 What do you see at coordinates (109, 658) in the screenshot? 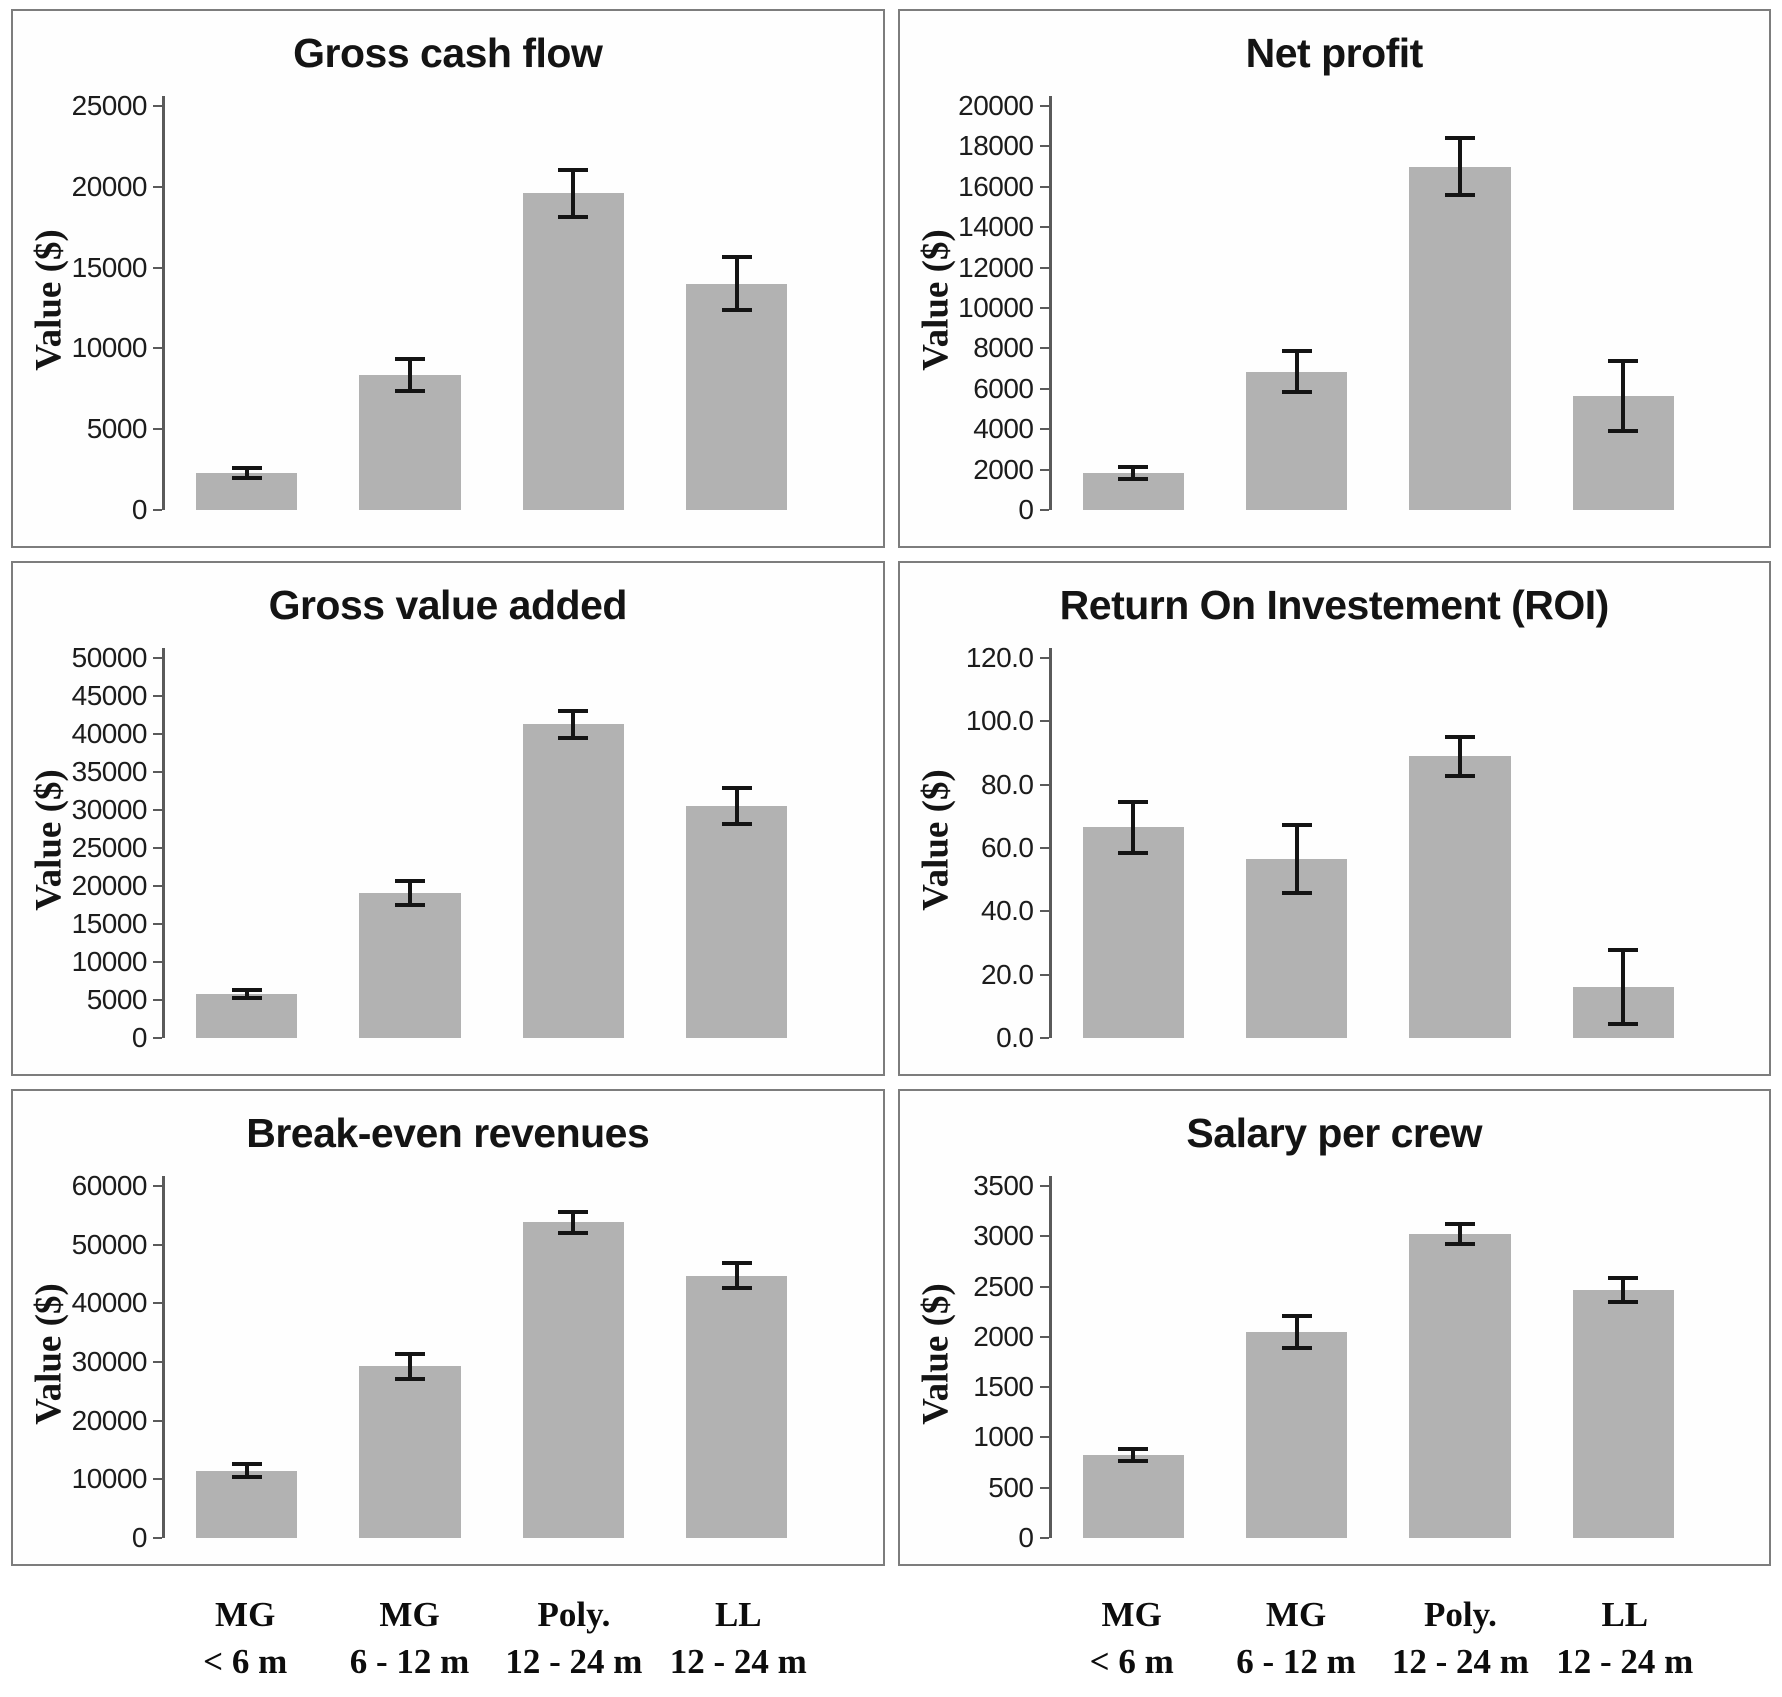
I see `y-tick-label: 50000` at bounding box center [109, 658].